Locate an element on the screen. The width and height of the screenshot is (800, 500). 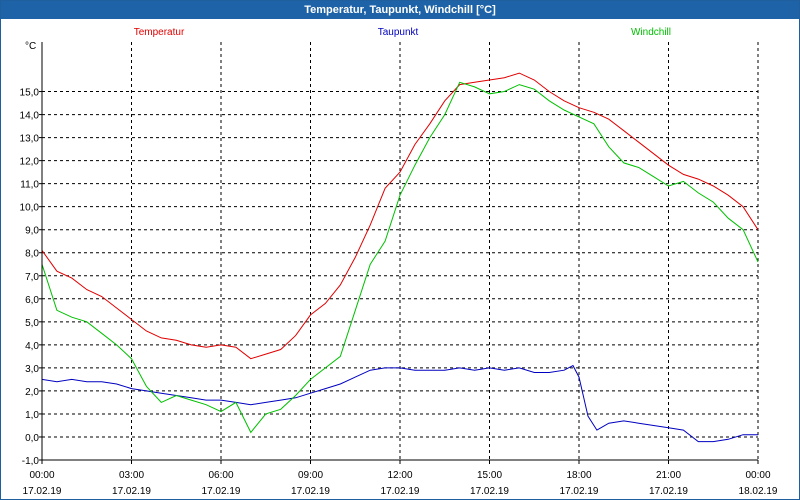
x-tick-time-label: 18:00 is located at coordinates (578, 475).